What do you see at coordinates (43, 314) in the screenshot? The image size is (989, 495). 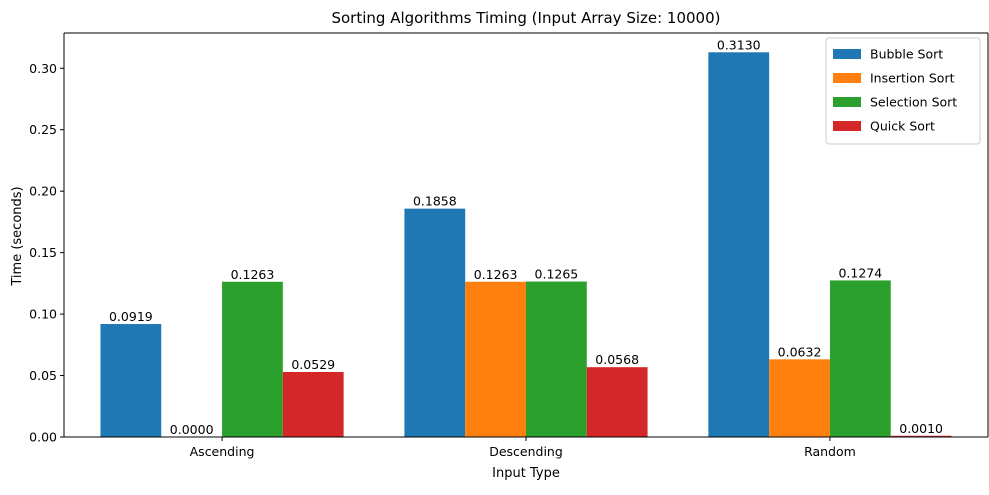 I see `y-tick-label: 0.10` at bounding box center [43, 314].